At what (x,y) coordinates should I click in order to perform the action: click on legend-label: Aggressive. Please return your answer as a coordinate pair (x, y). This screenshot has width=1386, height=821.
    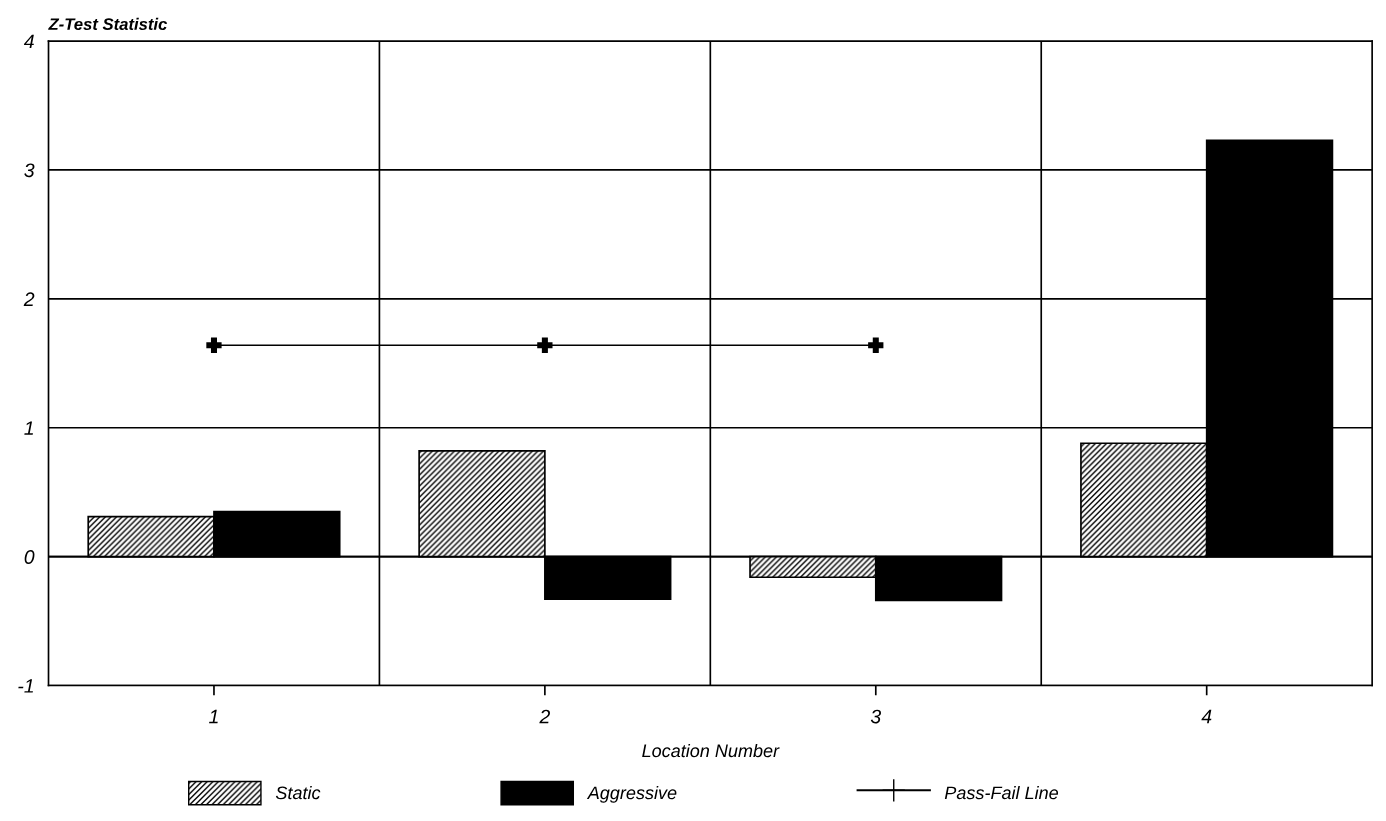
    Looking at the image, I should click on (631, 794).